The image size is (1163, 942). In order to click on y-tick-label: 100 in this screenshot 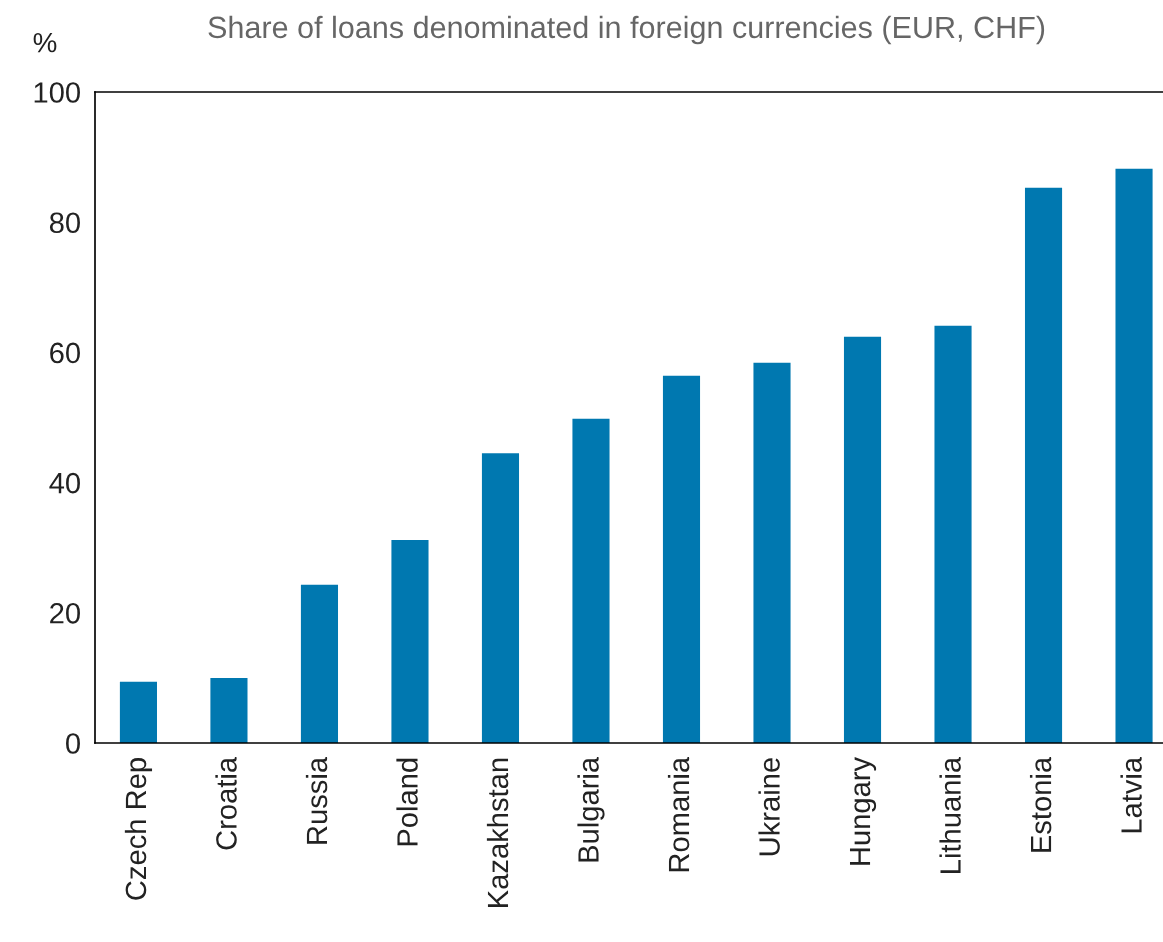, I will do `click(57, 92)`.